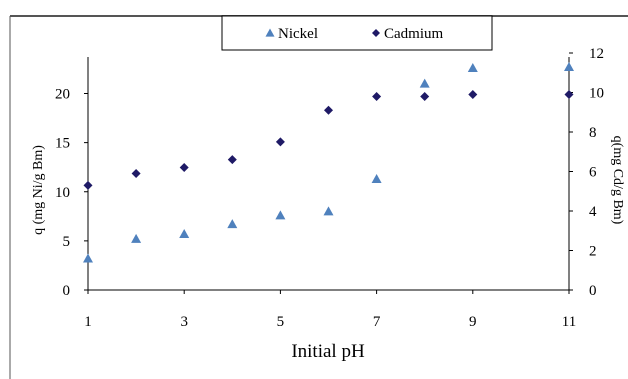 The image size is (628, 379). Describe the element at coordinates (596, 94) in the screenshot. I see `y2-tick-label: 10` at that location.